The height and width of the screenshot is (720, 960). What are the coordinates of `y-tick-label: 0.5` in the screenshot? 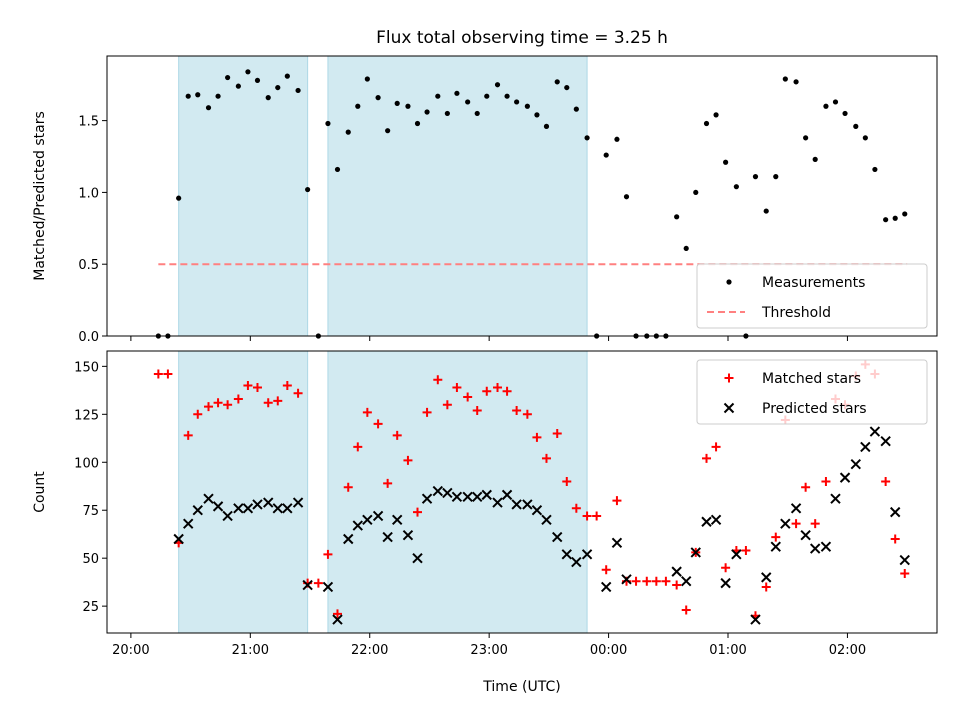 It's located at (88, 265).